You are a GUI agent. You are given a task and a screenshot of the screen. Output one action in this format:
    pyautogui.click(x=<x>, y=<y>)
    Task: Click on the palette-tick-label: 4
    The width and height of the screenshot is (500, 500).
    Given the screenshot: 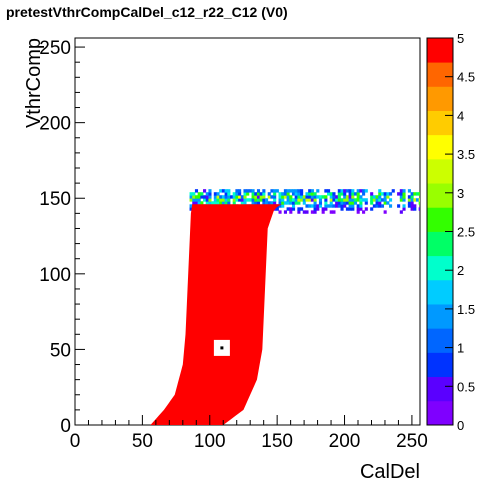 What is the action you would take?
    pyautogui.click(x=460, y=115)
    